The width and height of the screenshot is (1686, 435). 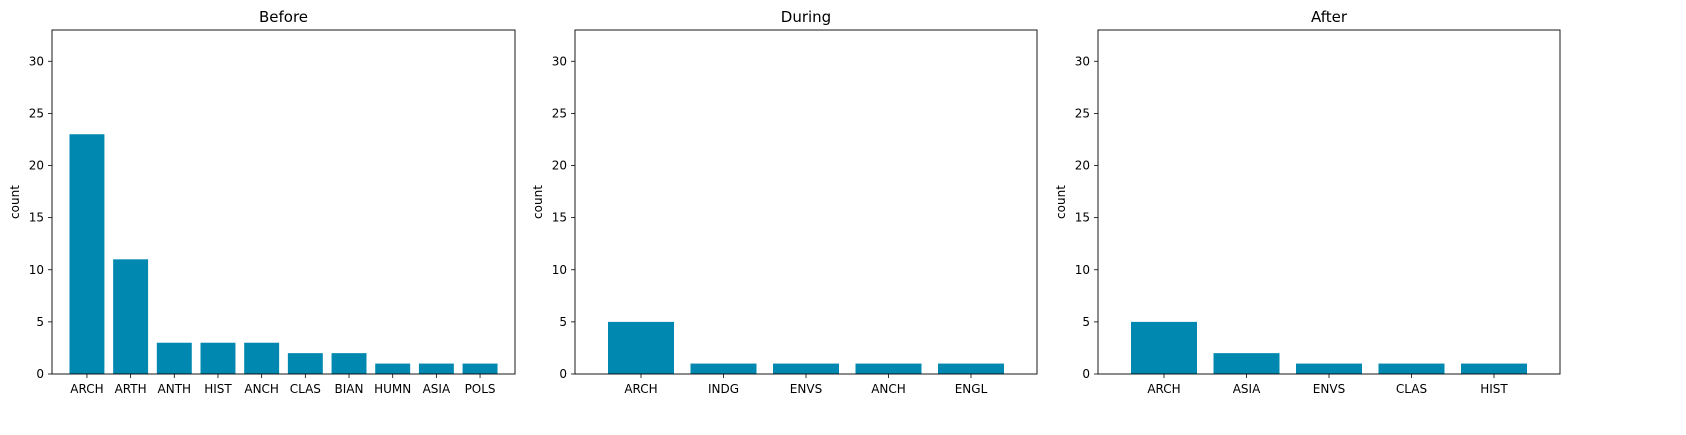 I want to click on bar-arth, so click(x=131, y=316).